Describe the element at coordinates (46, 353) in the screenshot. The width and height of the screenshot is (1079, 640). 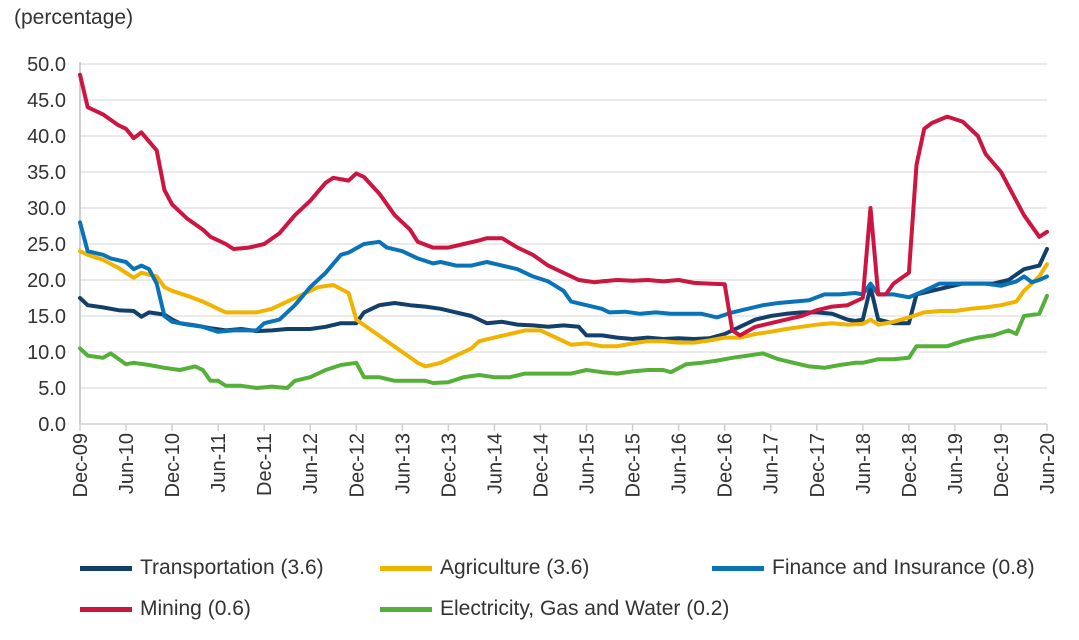
I see `y-tick-label: 10.0` at that location.